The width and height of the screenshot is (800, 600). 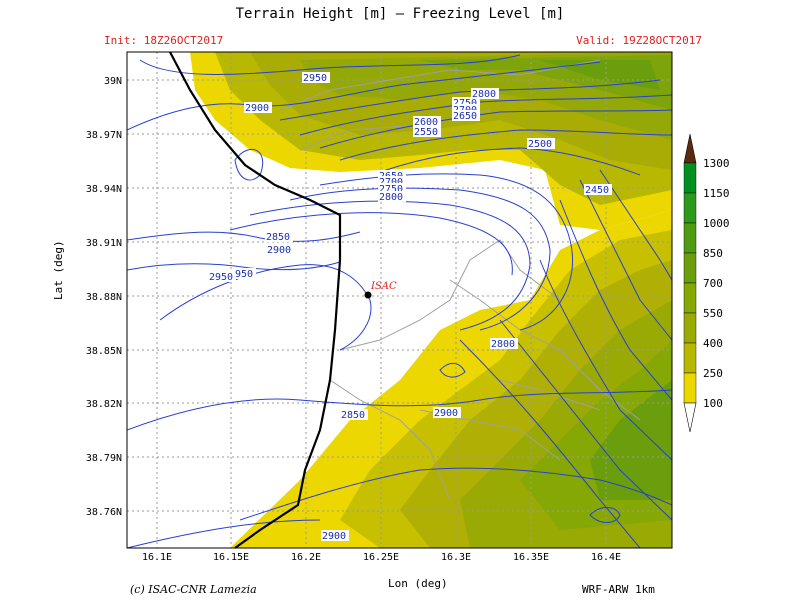 What do you see at coordinates (104, 404) in the screenshot?
I see `y-tick-label: 38.82N` at bounding box center [104, 404].